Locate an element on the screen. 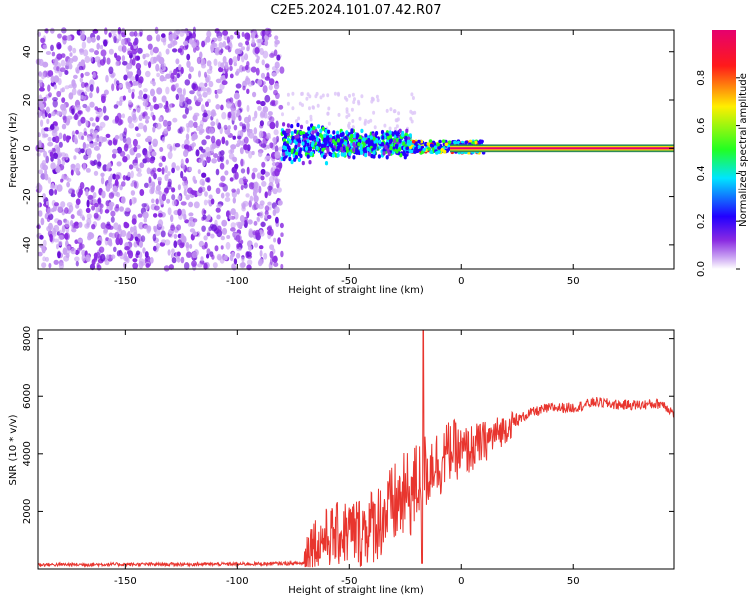 The height and width of the screenshot is (600, 750). x-tick-label: 50 is located at coordinates (573, 581).